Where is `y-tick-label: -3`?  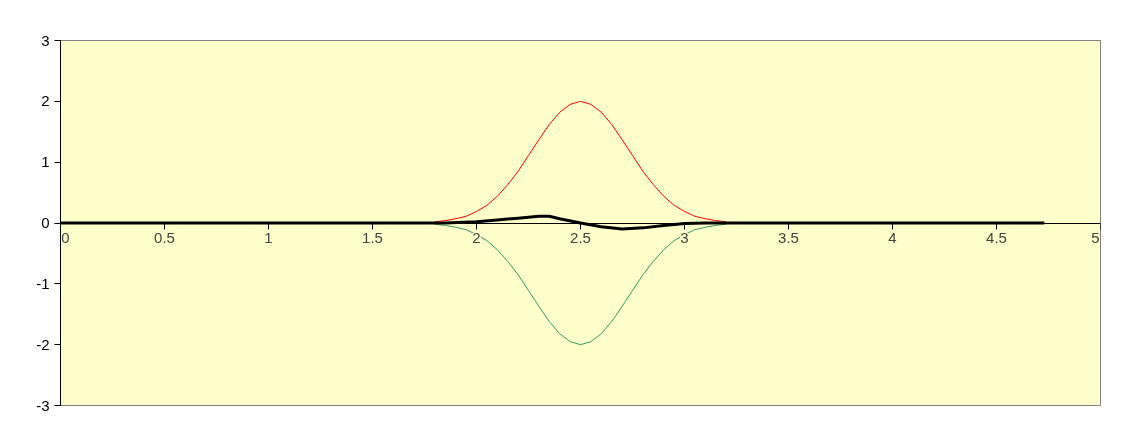 y-tick-label: -3 is located at coordinates (43, 405).